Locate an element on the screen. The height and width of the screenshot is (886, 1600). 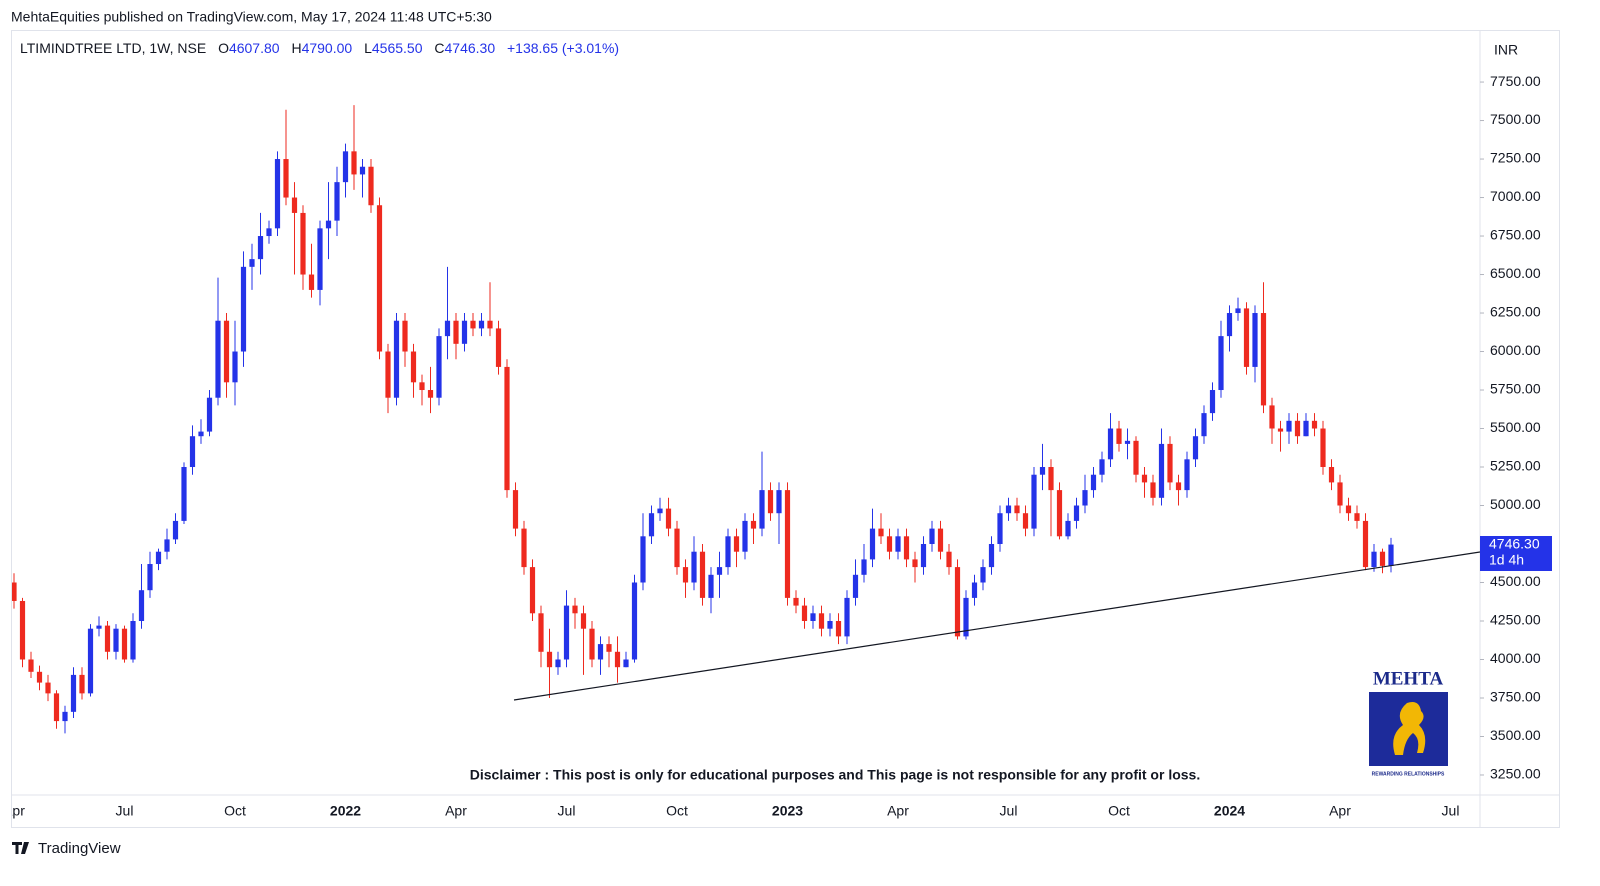
h-key: H is located at coordinates (296, 48).